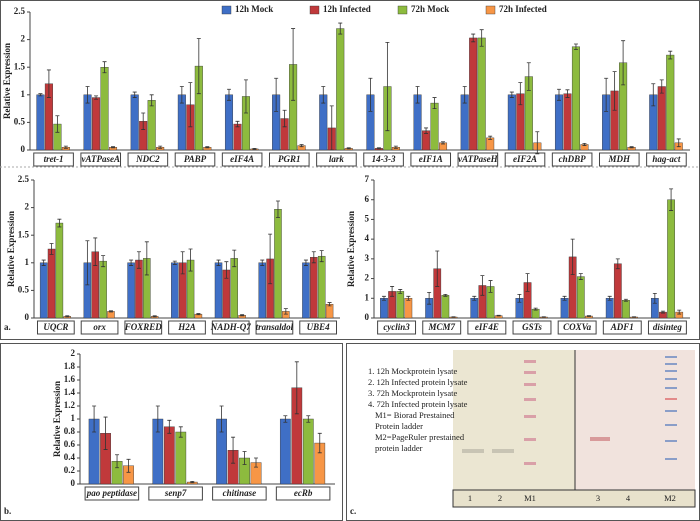 Image resolution: width=700 pixels, height=521 pixels. I want to click on x-tick-label: disinteg, so click(668, 327).